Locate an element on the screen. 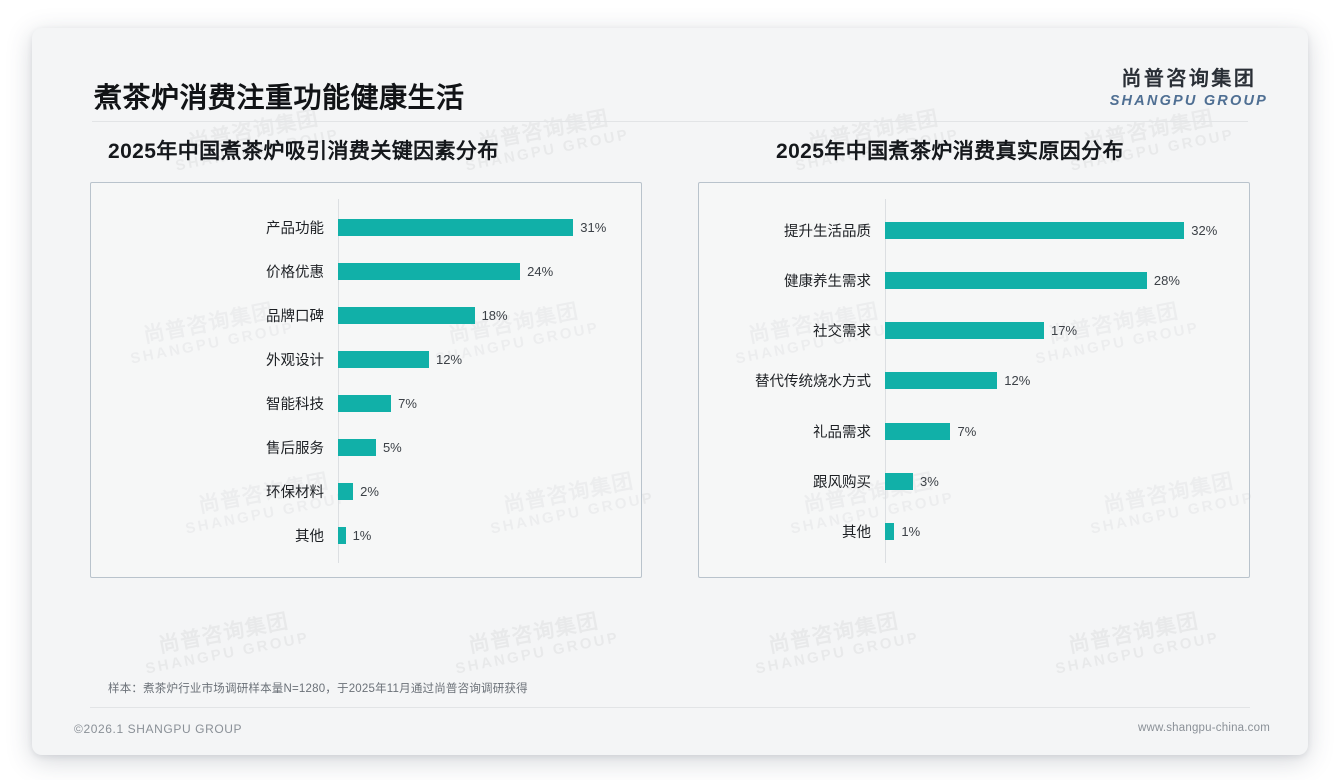 This screenshot has width=1340, height=780. bar-row: 环保材料 2% is located at coordinates (366, 491).